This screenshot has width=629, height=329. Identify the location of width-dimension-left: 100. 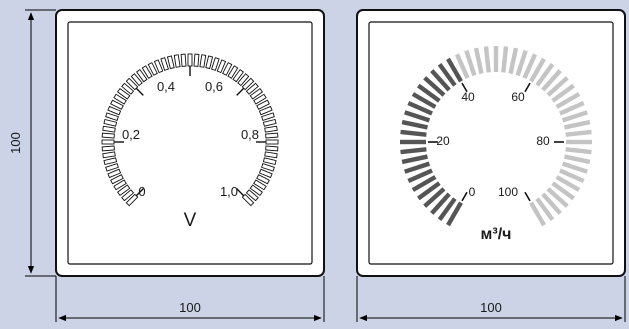
(190, 299).